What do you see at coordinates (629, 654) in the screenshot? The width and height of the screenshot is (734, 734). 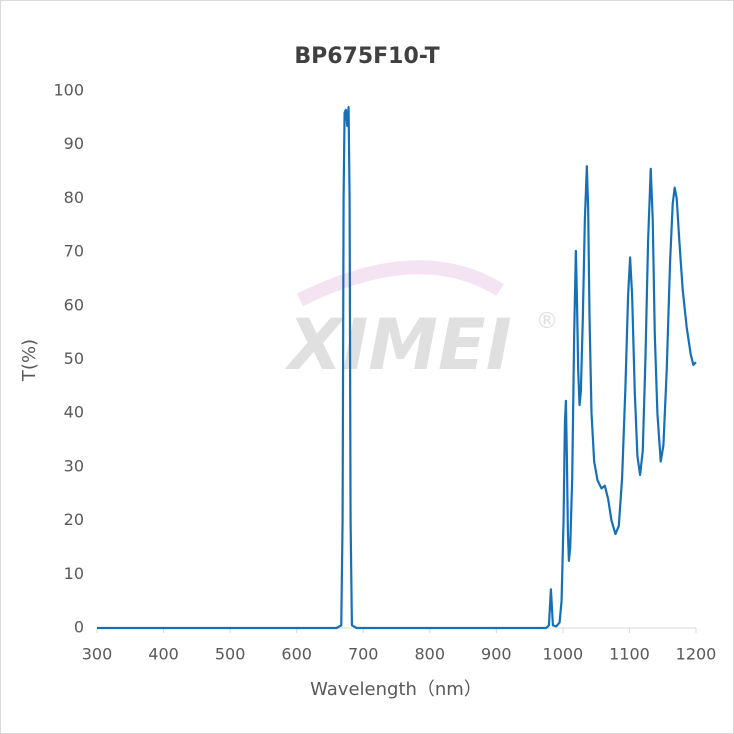 I see `x-tick-label: 1100` at bounding box center [629, 654].